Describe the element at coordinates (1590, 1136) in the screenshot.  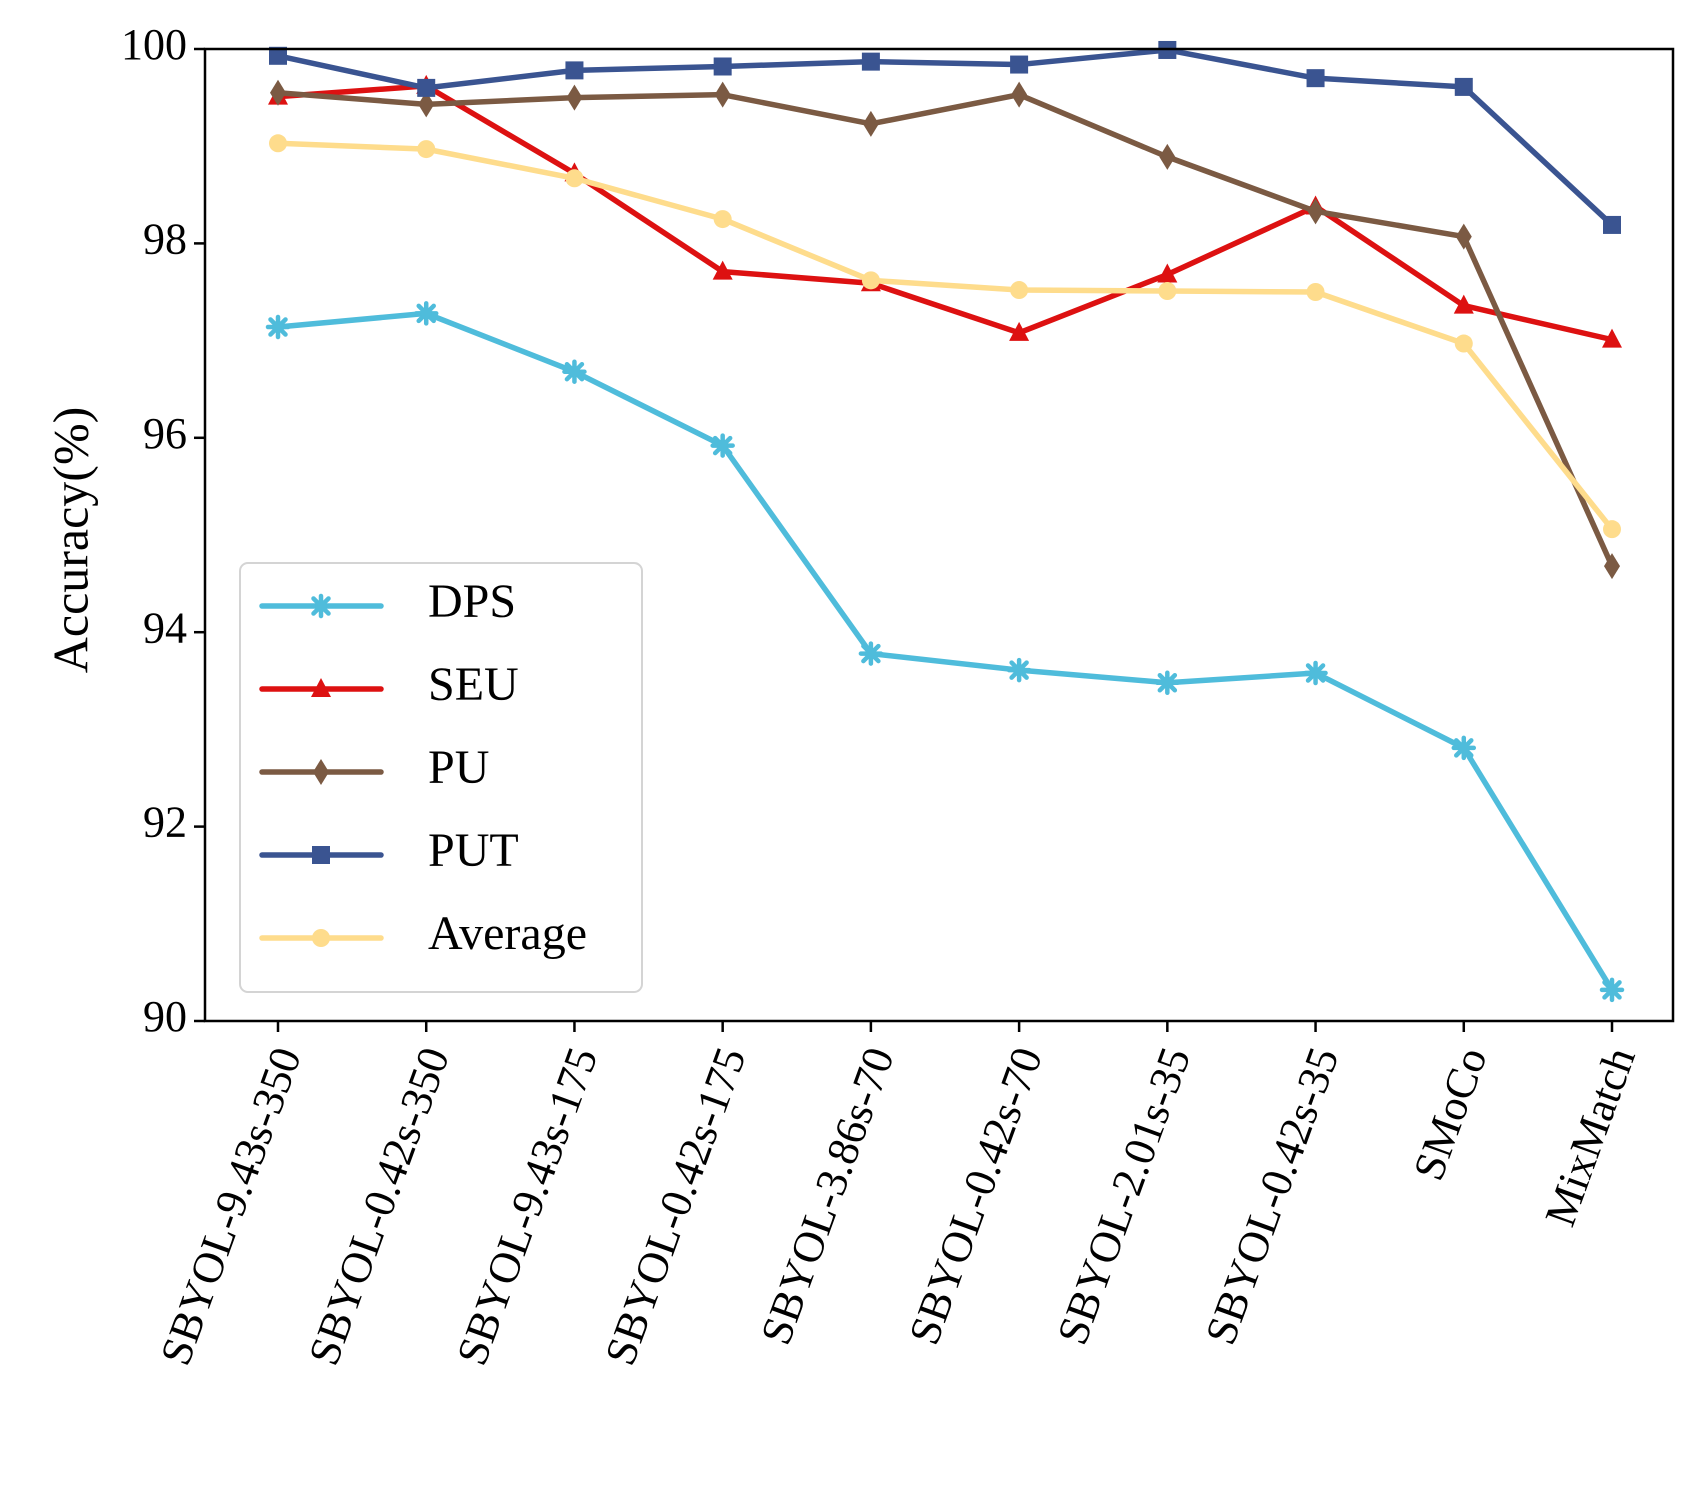
I see `x-tick-label: MixMatch` at that location.